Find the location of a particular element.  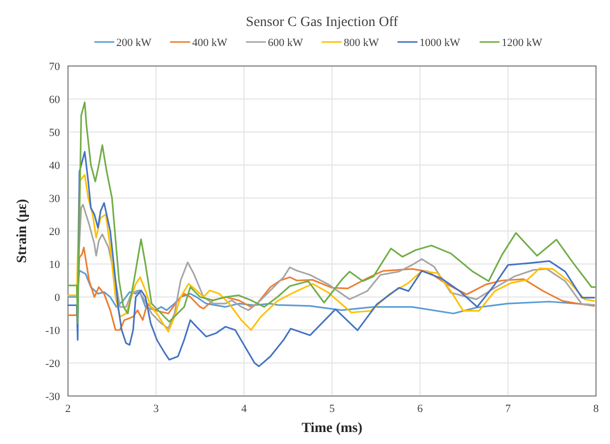

x-axis-title: Time (ms) is located at coordinates (332, 428).